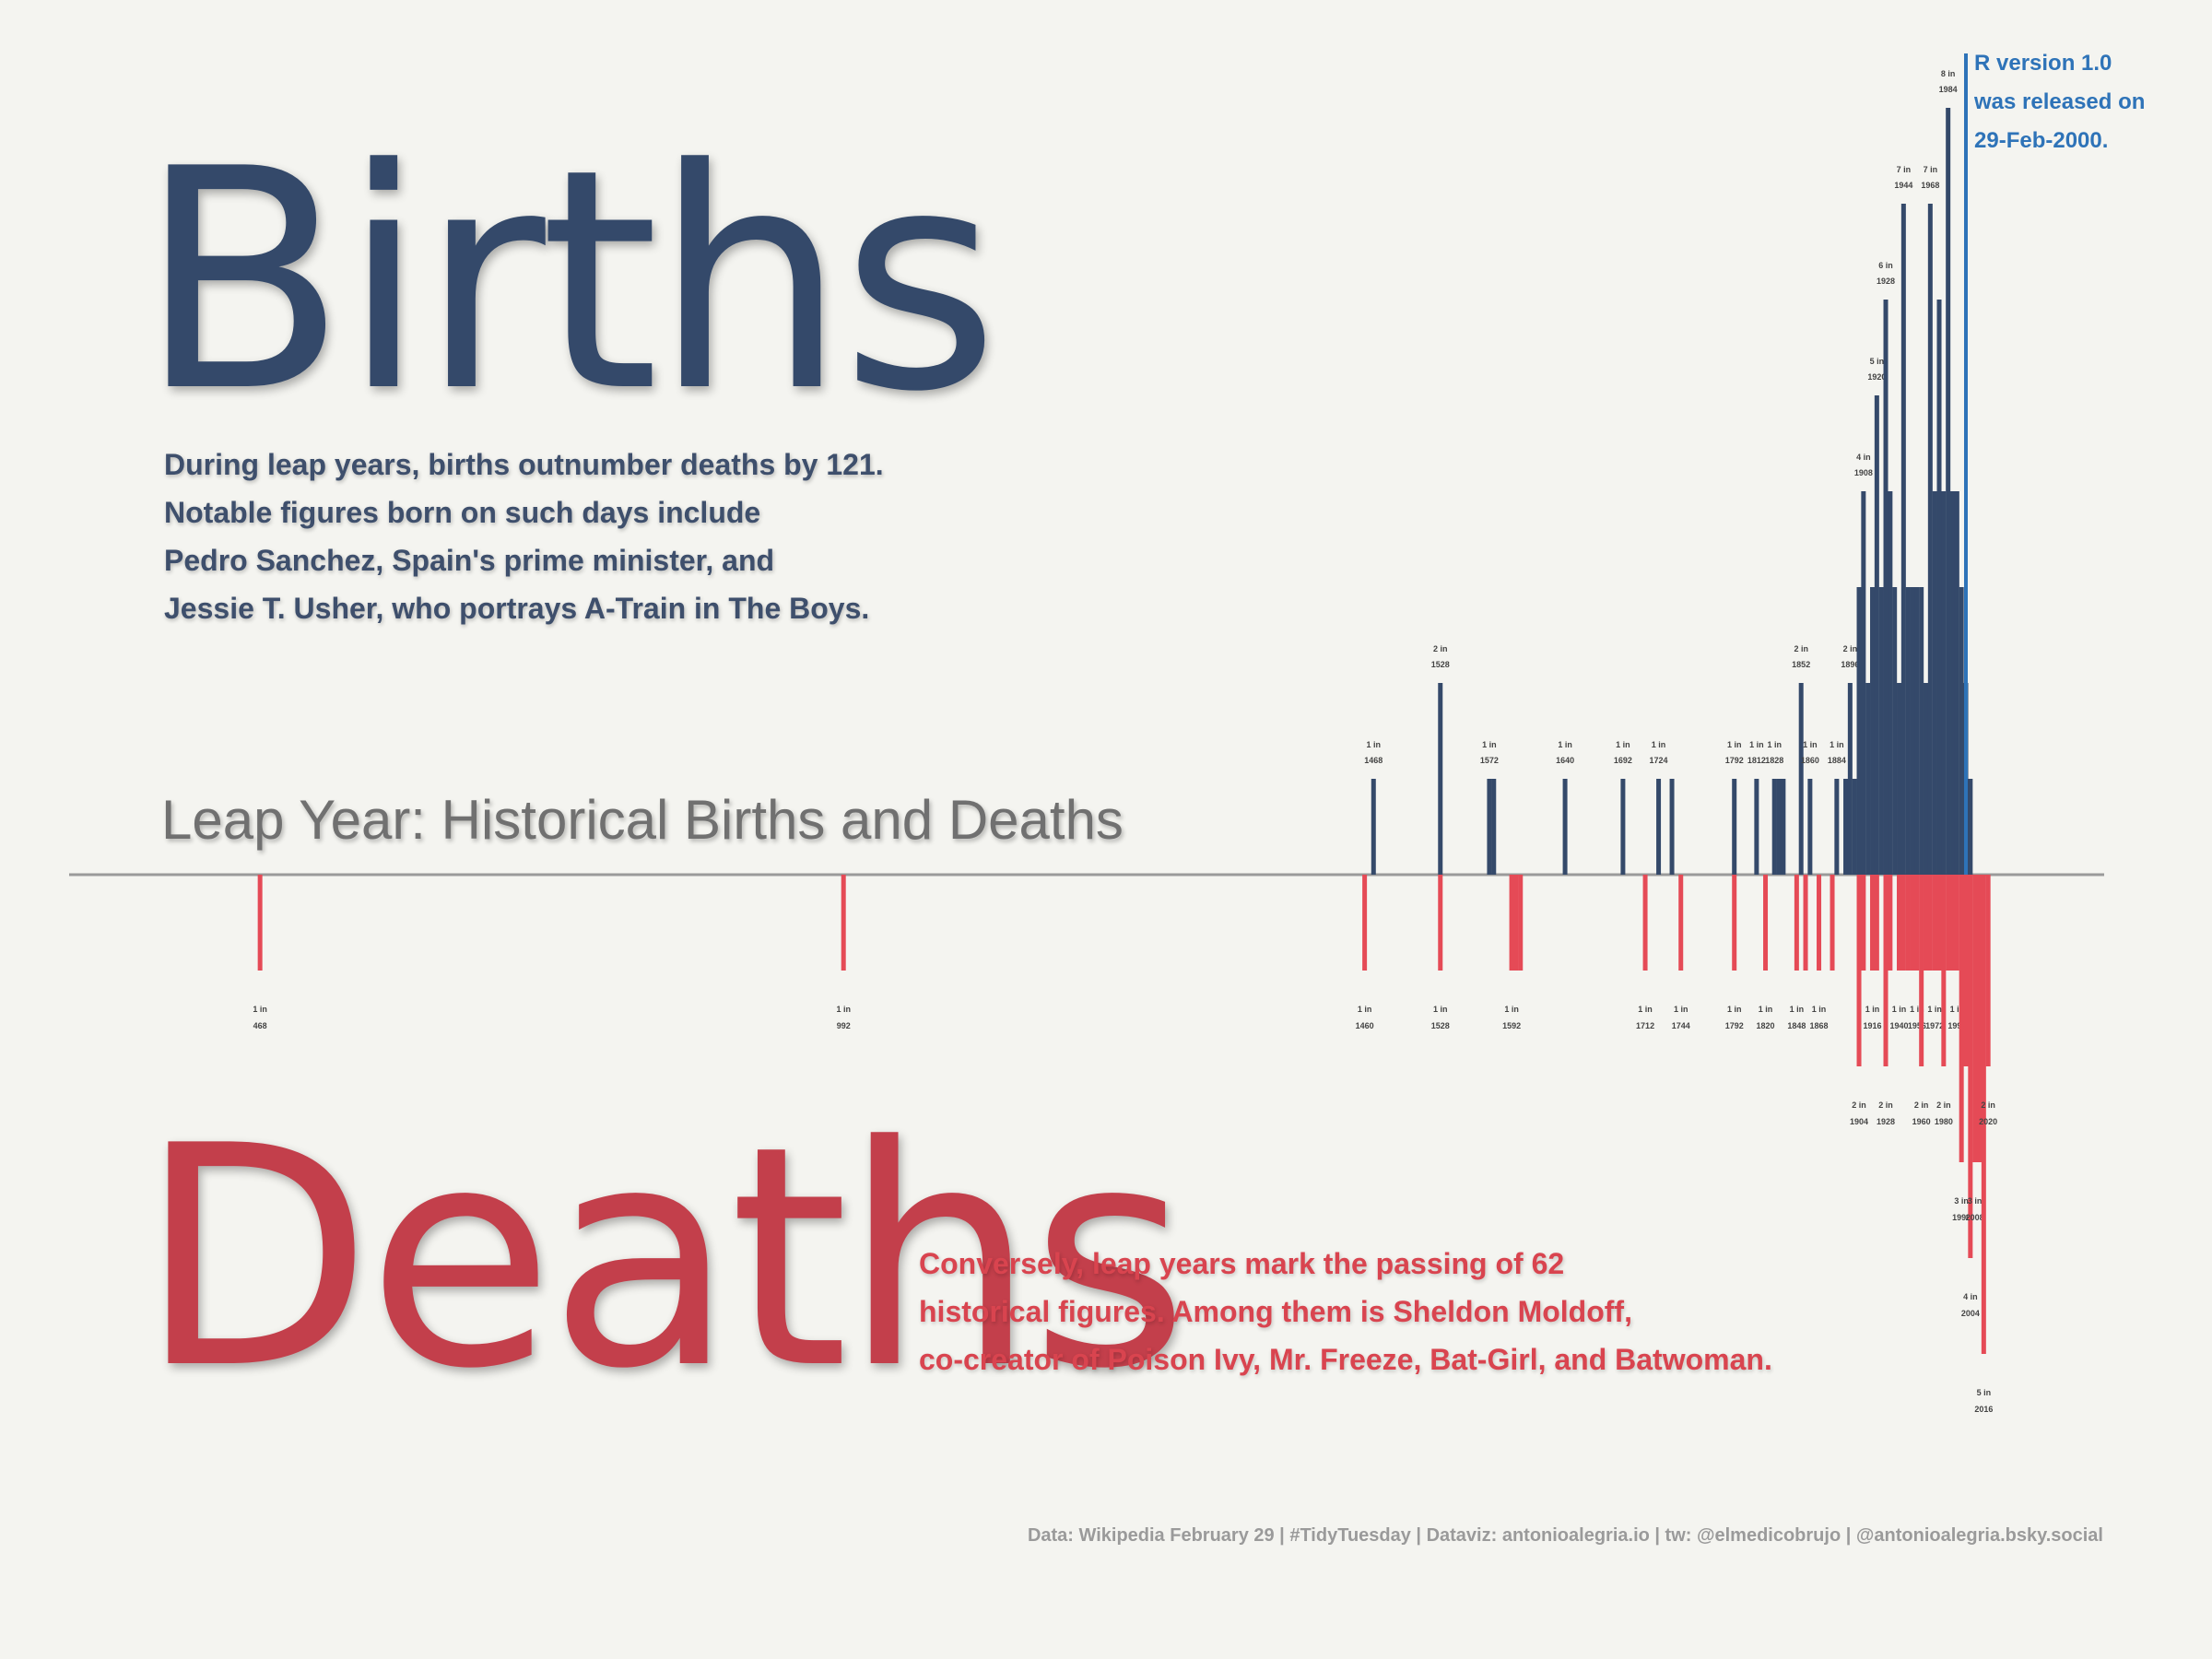  Describe the element at coordinates (260, 1025) in the screenshot. I see `deaths-bar-year: 468` at that location.